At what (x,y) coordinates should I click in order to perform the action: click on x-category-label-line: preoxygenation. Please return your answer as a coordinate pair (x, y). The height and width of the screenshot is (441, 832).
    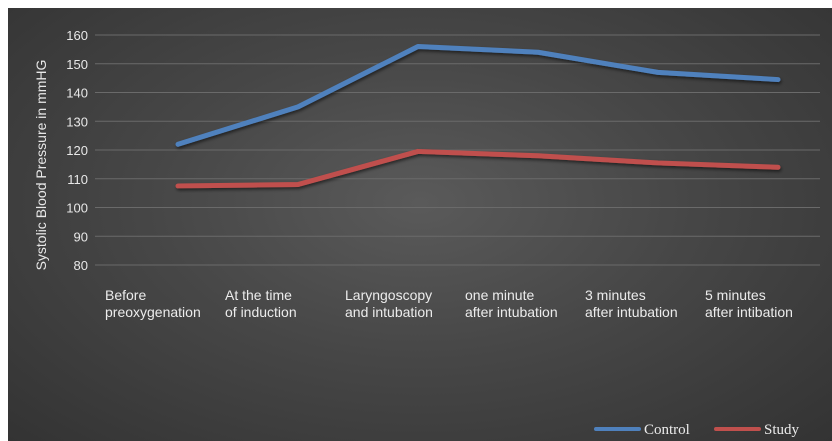
    Looking at the image, I should click on (153, 312).